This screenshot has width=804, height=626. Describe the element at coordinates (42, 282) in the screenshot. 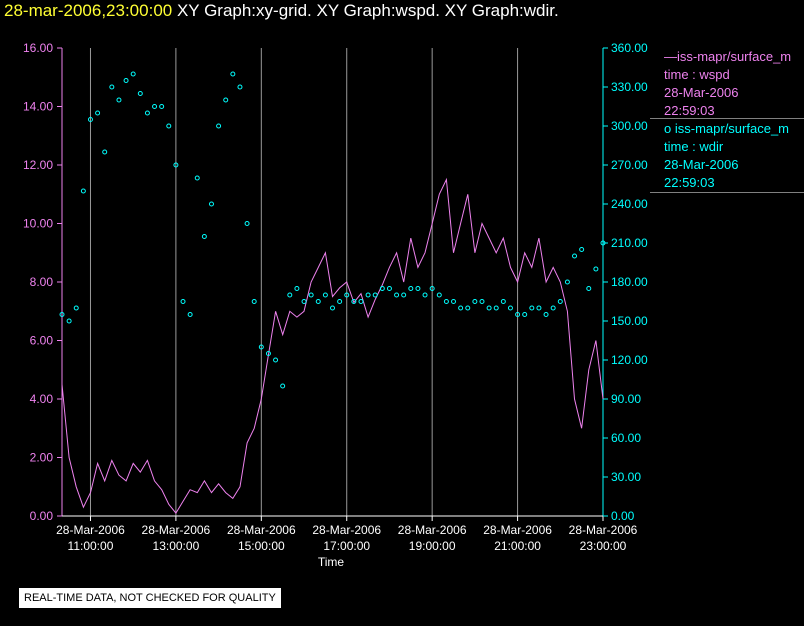

I see `y-left-tick-label: 8.00` at that location.